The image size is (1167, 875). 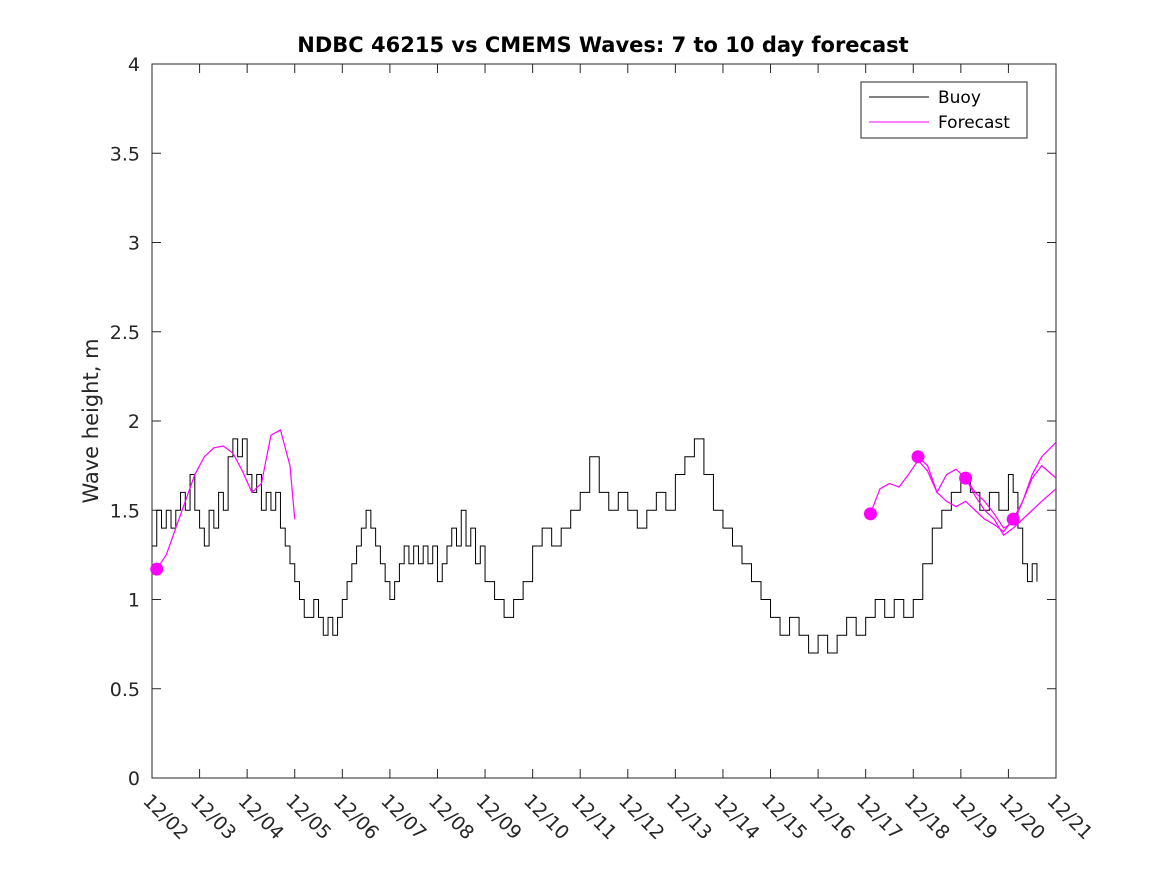 What do you see at coordinates (974, 123) in the screenshot?
I see `legend-label-forecast: Forecast` at bounding box center [974, 123].